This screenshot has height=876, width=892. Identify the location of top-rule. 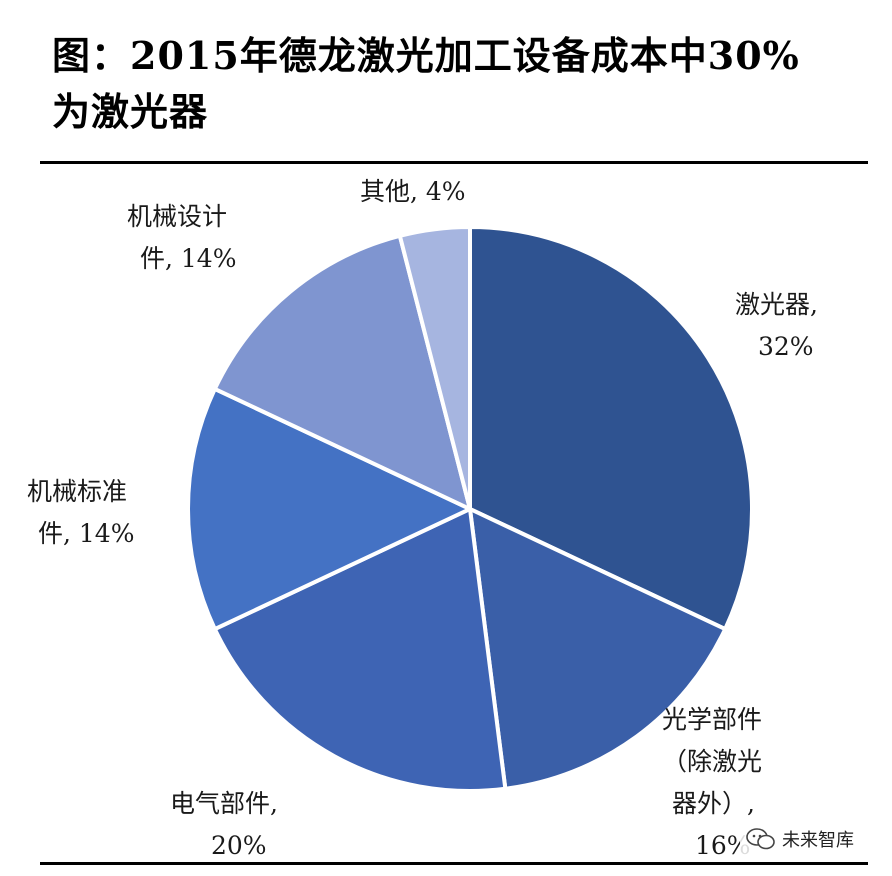
(454, 162).